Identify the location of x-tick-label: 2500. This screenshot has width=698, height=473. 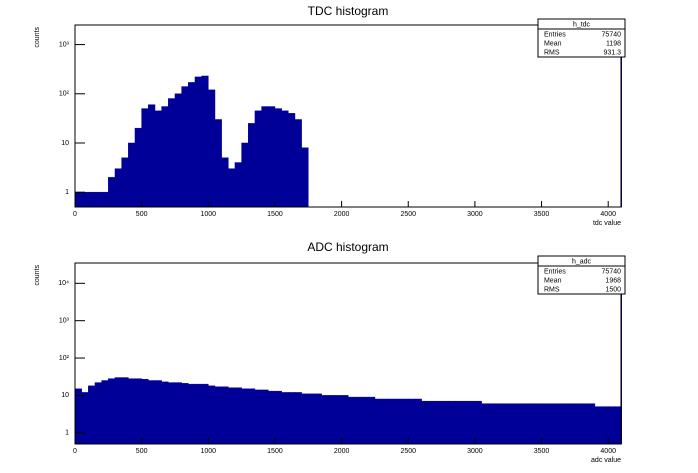
(408, 214).